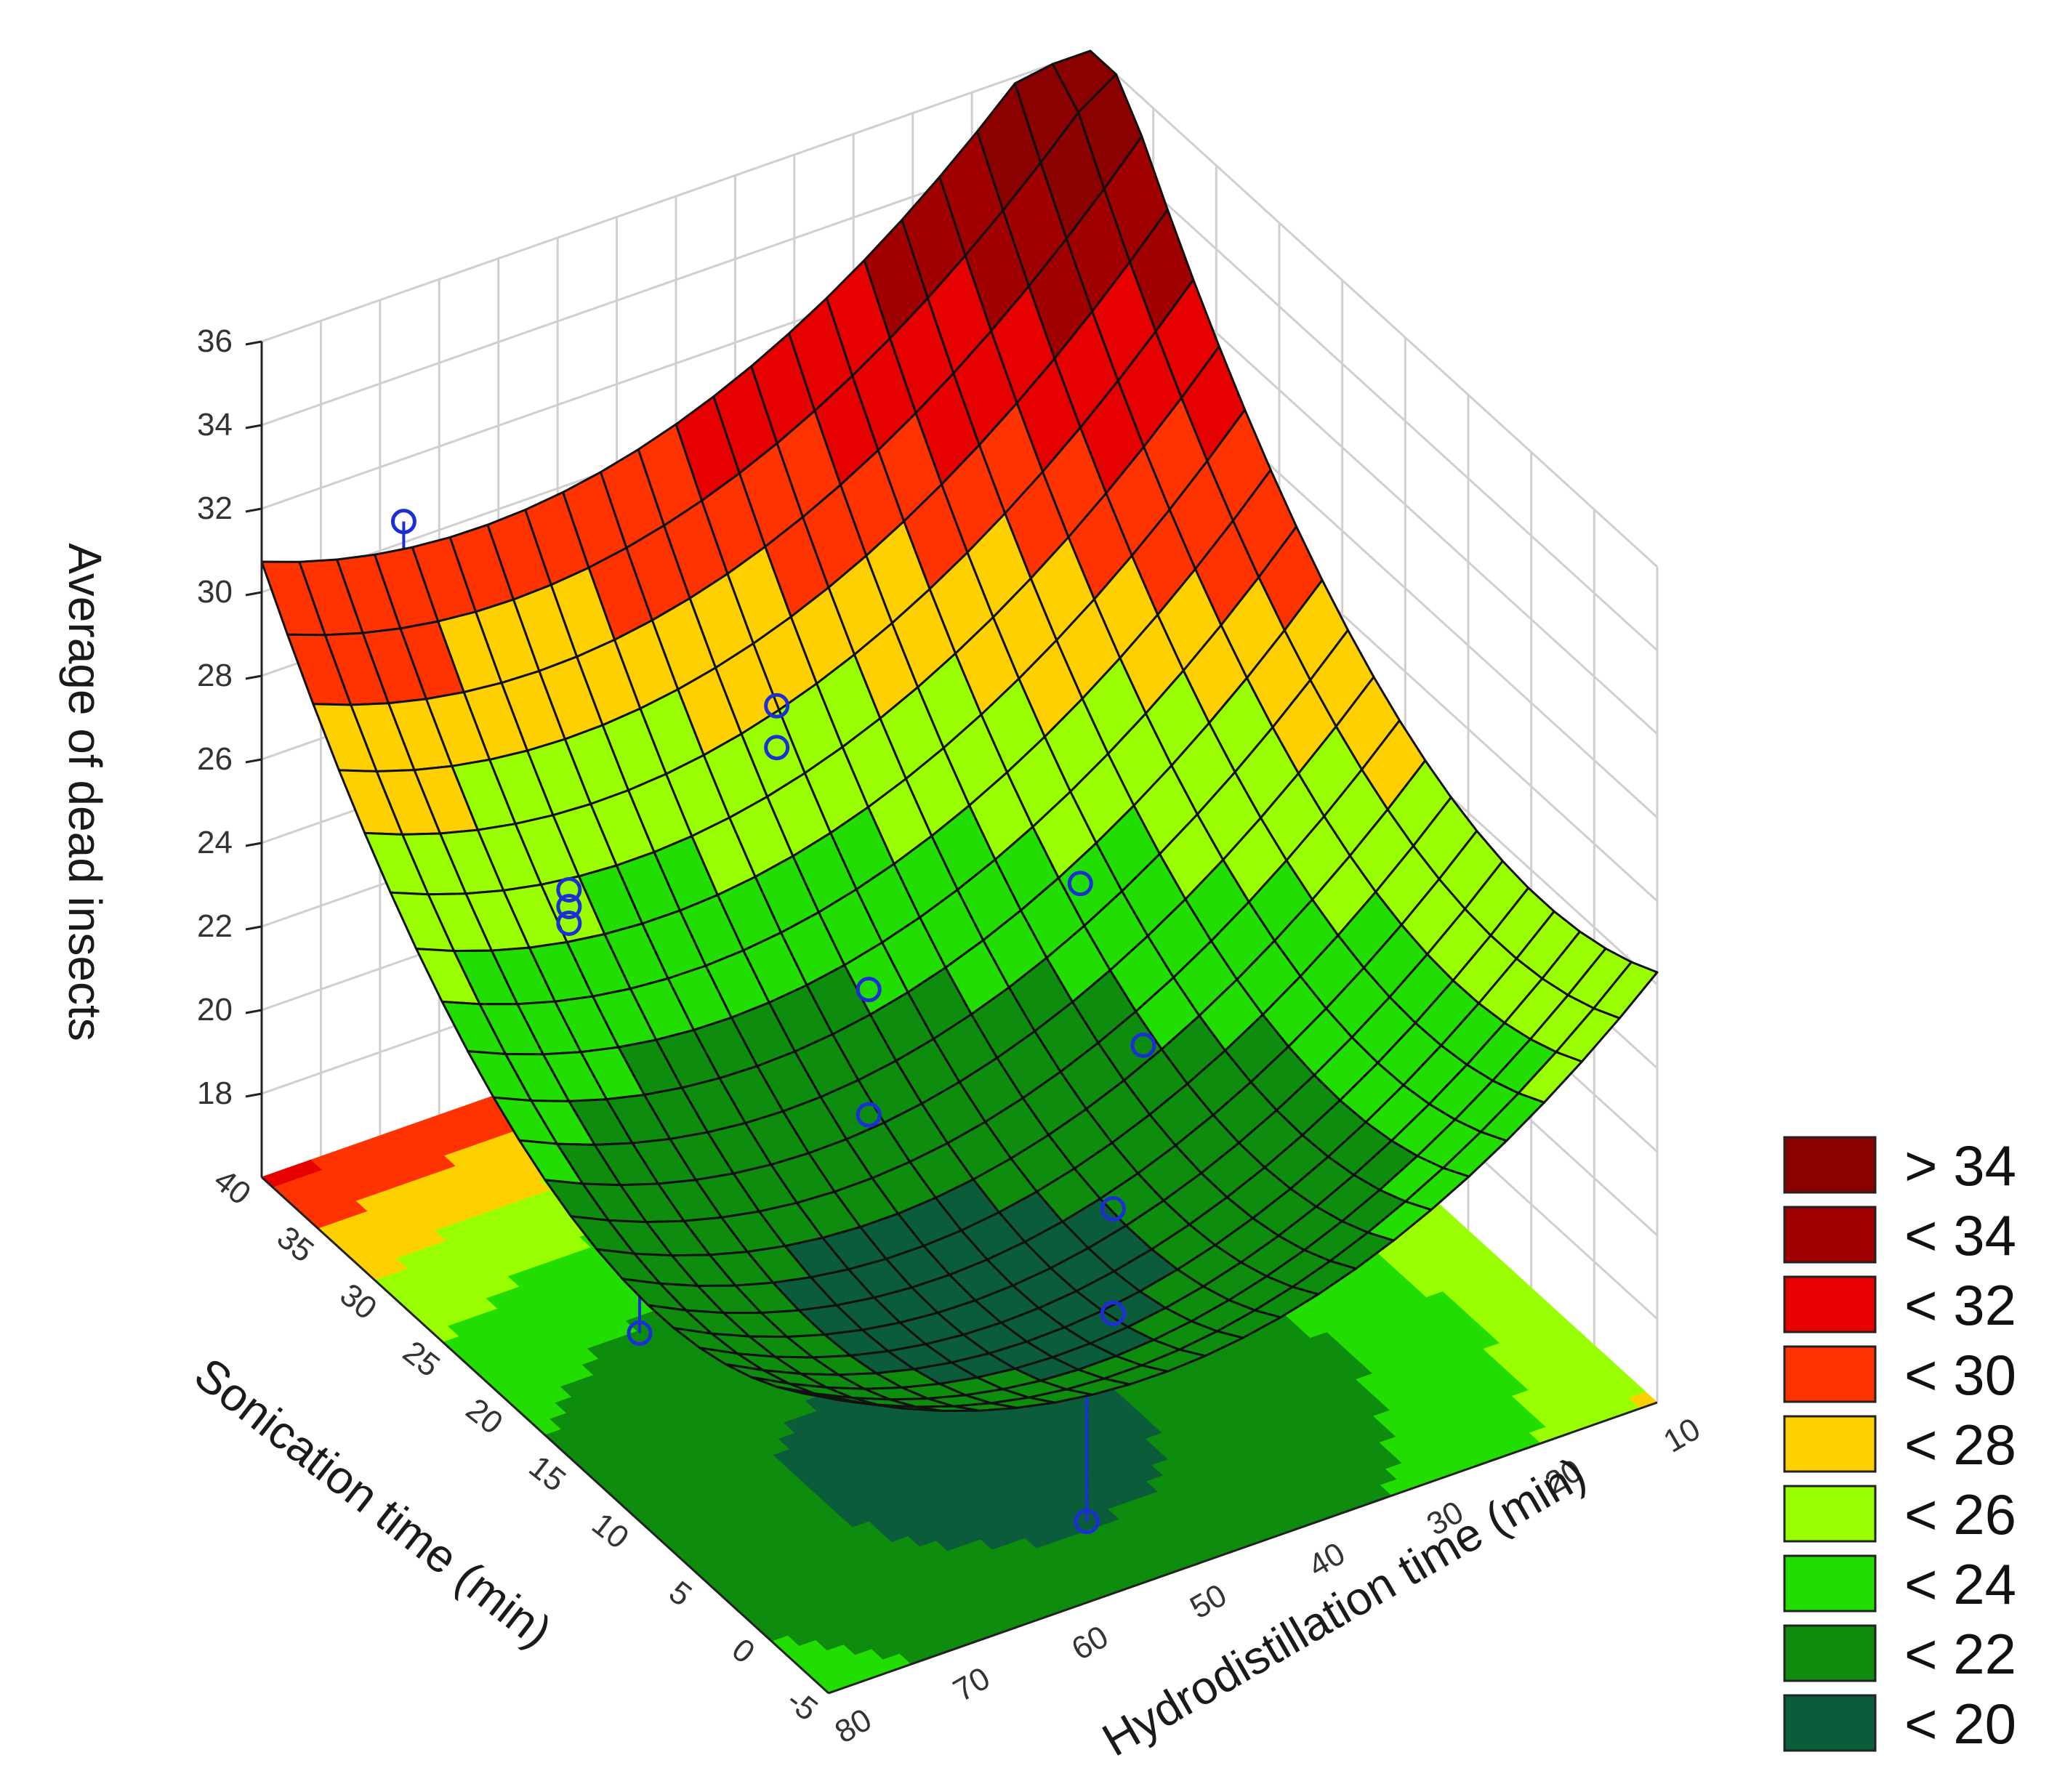 The width and height of the screenshot is (2057, 1792). What do you see at coordinates (680, 1593) in the screenshot?
I see `y-tick-label: 5` at bounding box center [680, 1593].